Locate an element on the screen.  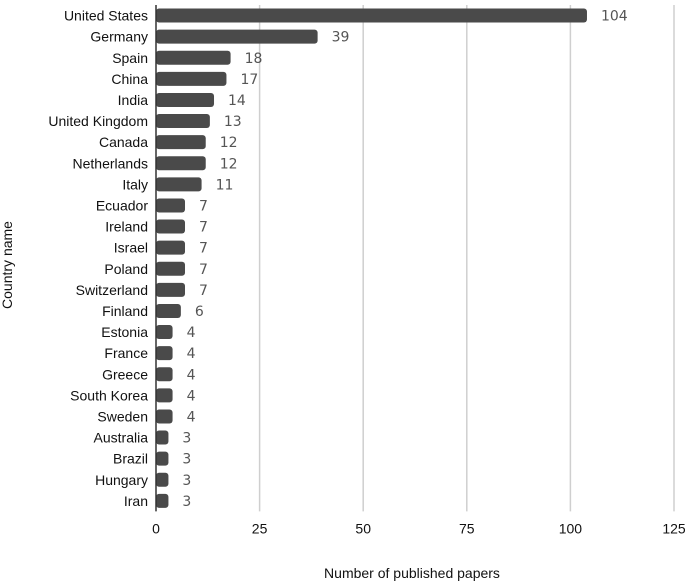
value-label: 18 is located at coordinates (254, 59).